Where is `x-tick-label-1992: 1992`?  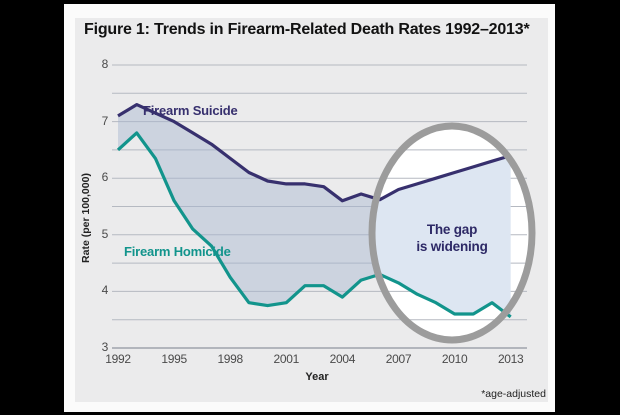
x-tick-label-1992: 1992 is located at coordinates (118, 359).